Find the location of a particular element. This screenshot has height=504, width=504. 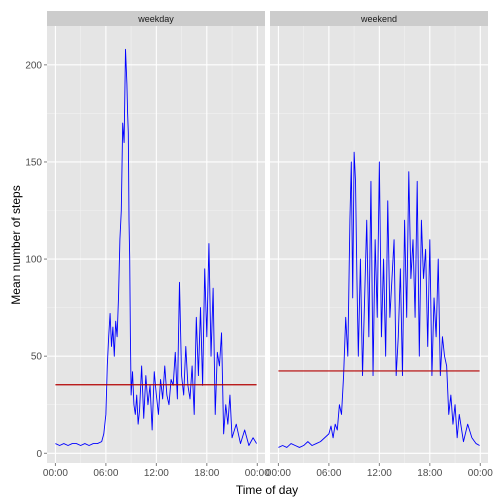

y-tick-label: 100 is located at coordinates (33, 260).